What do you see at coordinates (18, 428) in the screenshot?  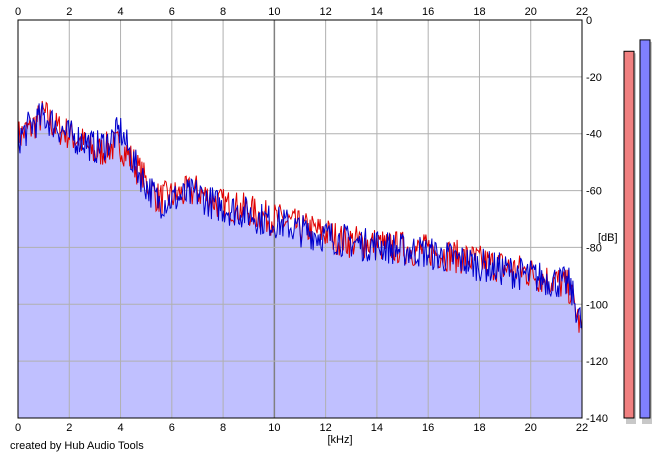 I see `x-tick-label-bottom: 0` at bounding box center [18, 428].